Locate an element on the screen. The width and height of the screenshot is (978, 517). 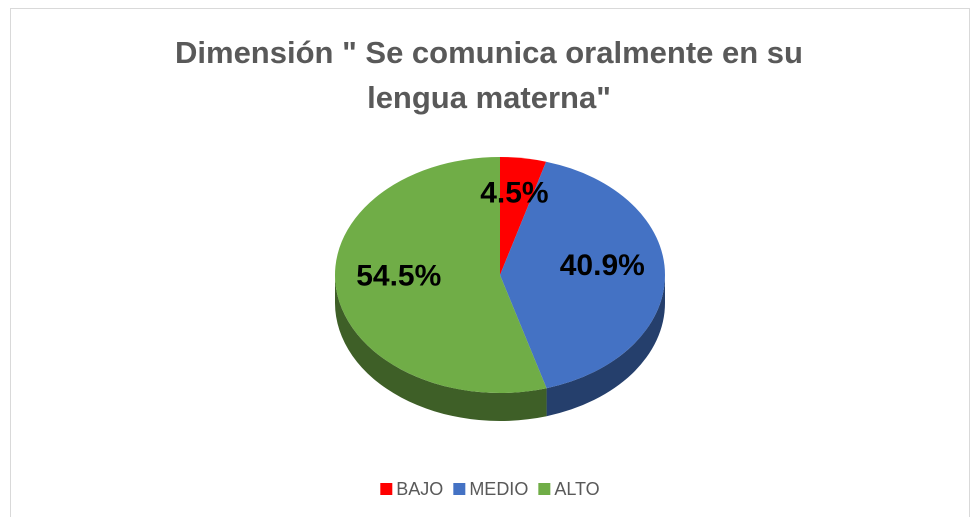
legend-label: BAJO is located at coordinates (419, 489).